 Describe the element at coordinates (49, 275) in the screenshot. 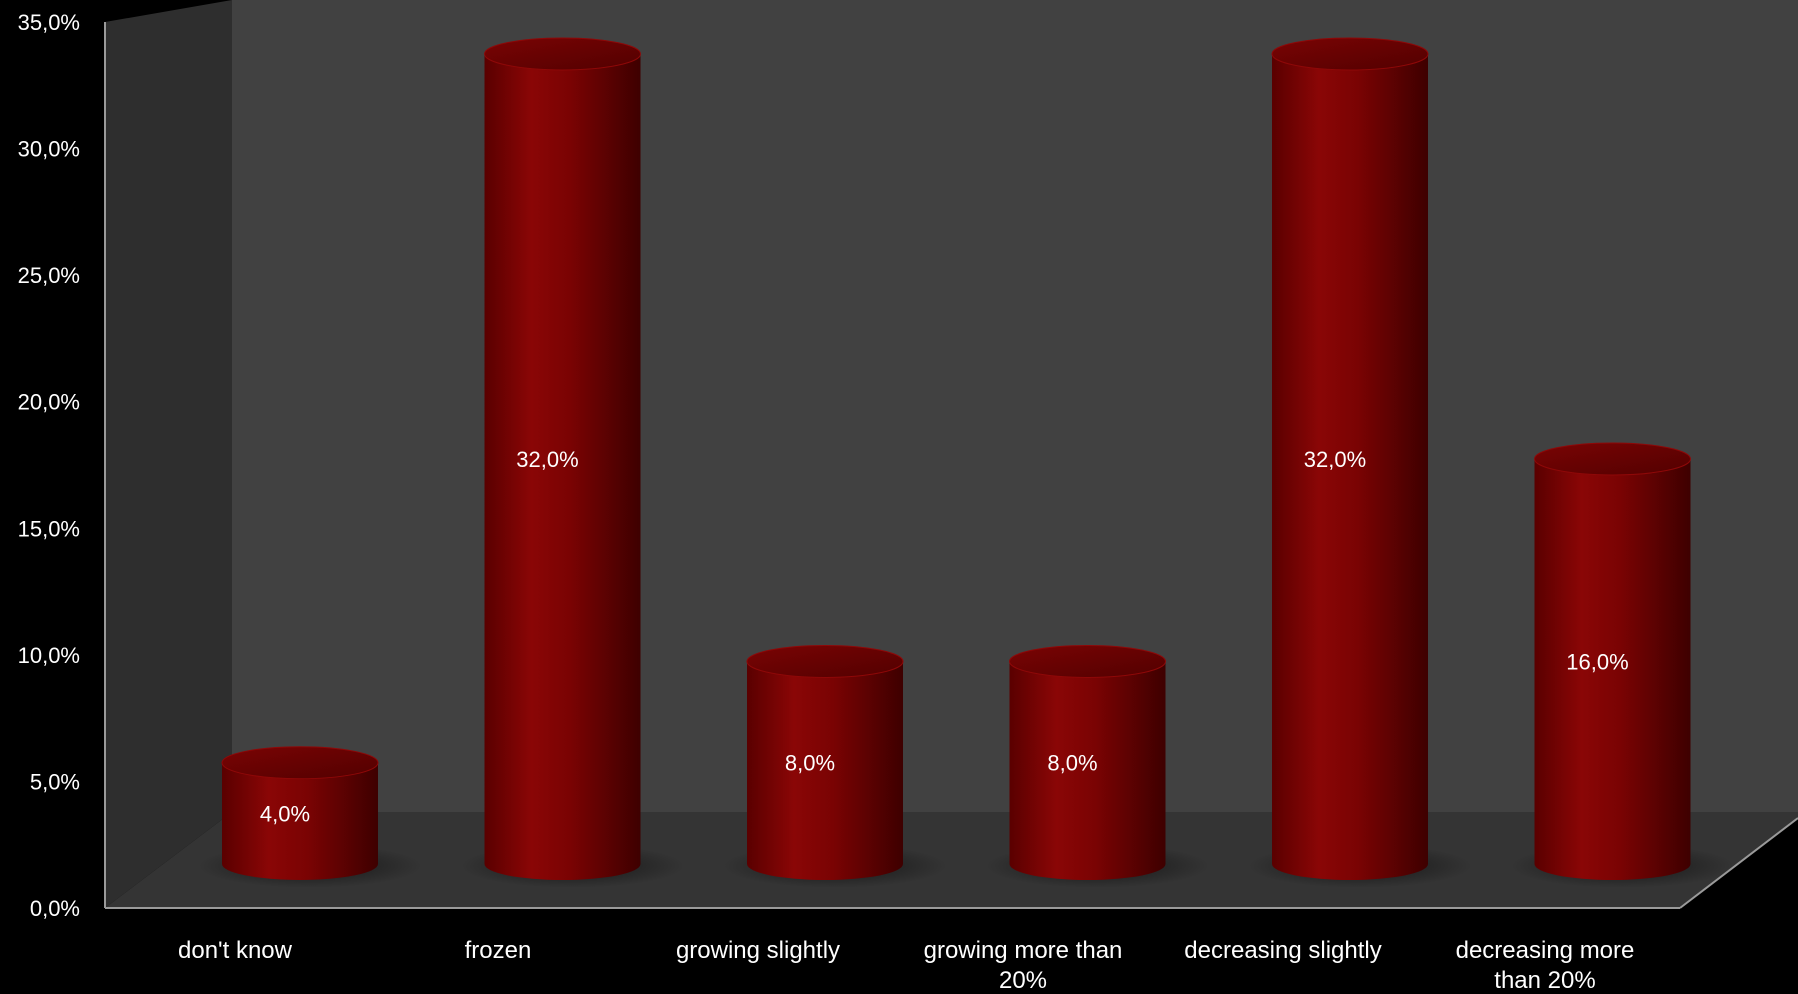

I see `y-tick-label: 25,0%` at that location.